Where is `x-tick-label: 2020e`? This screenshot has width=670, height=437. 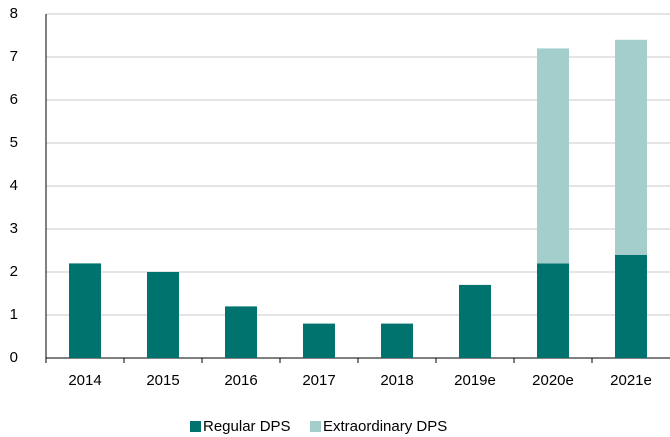
x-tick-label: 2020e is located at coordinates (553, 380).